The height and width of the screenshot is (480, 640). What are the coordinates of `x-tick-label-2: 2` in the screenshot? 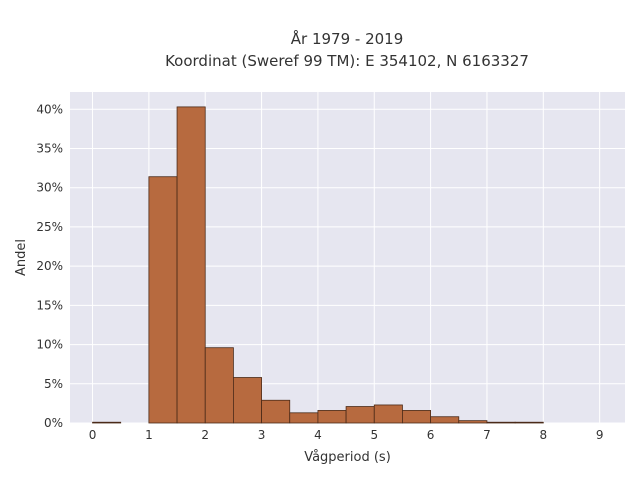 It's located at (205, 435).